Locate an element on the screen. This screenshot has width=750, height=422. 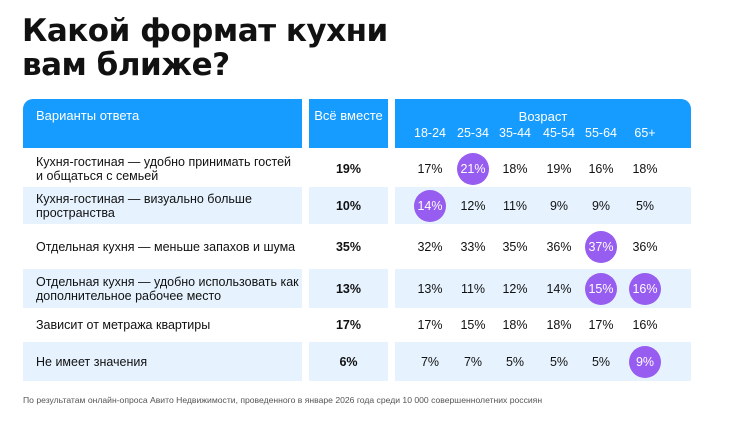
age-values-cell: 32% 33% 35% 36% 37% 36% is located at coordinates (543, 246).